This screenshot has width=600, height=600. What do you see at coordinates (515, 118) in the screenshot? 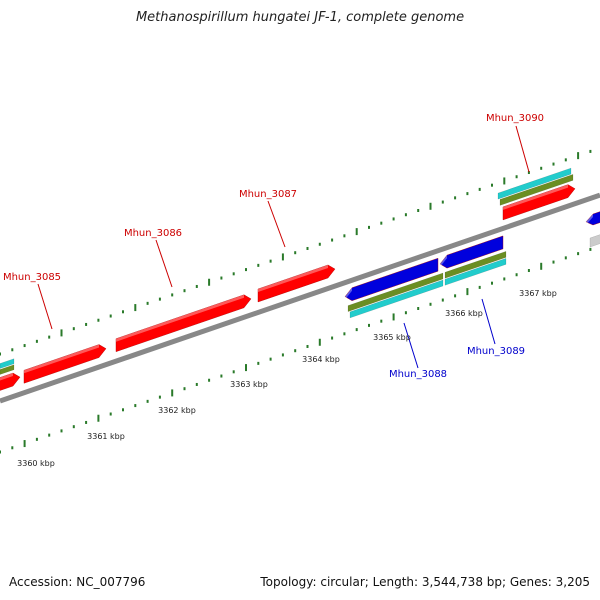
I see `svg-text: Mhun_3090` at bounding box center [515, 118].